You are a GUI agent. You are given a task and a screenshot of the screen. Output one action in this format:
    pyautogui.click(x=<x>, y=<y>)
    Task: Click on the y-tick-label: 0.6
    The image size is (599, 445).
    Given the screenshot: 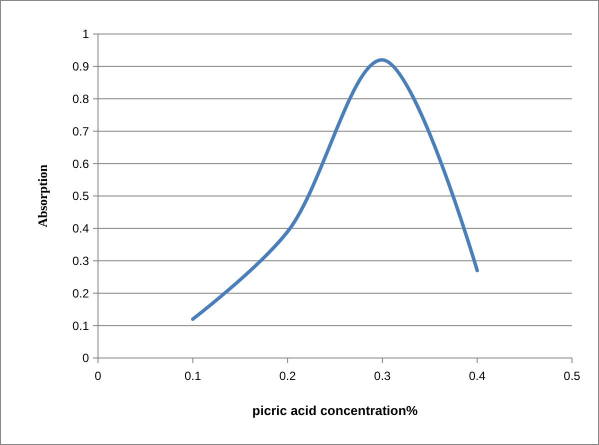 What is the action you would take?
    pyautogui.click(x=81, y=163)
    